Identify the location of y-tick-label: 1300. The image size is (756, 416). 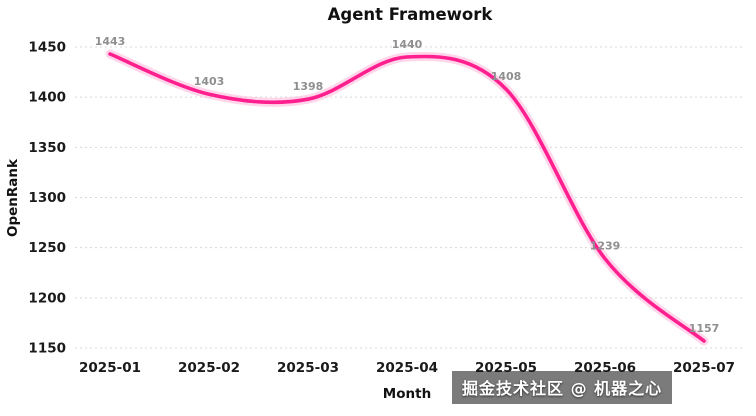
(47, 198).